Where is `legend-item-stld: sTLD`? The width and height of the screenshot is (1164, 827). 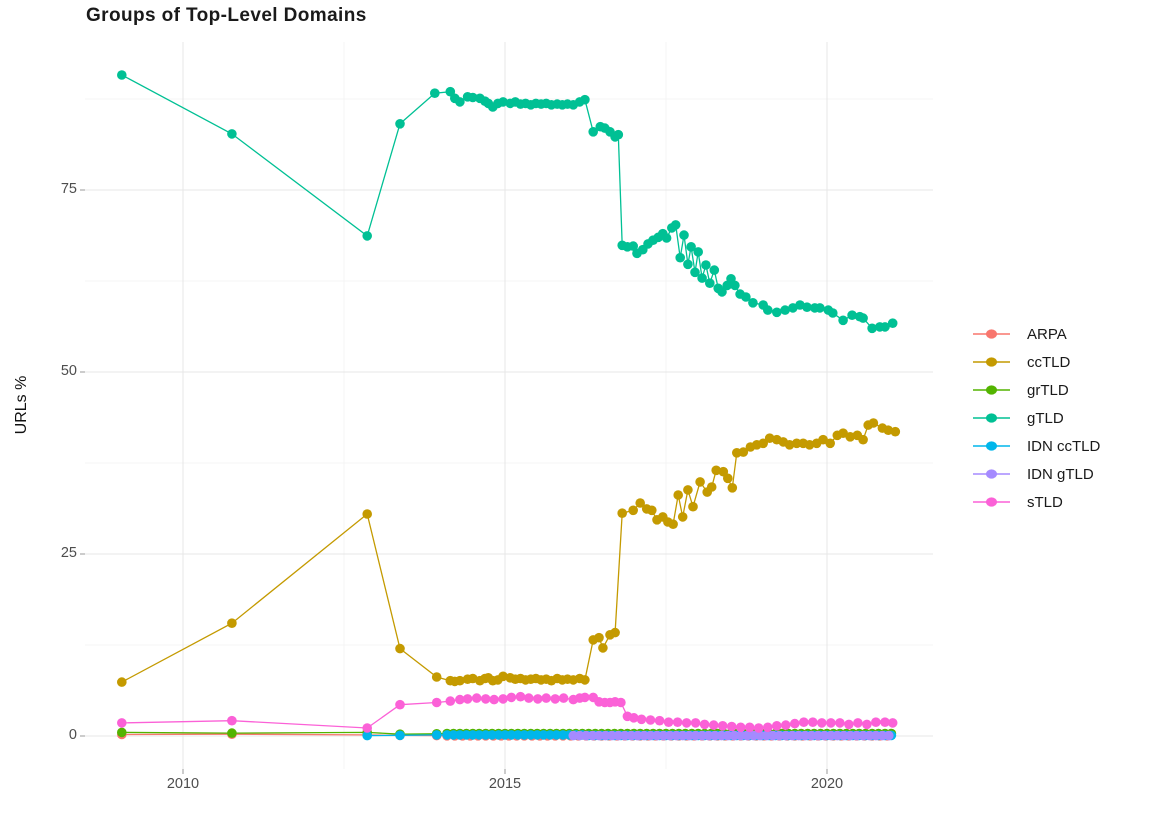 legend-item-stld: sTLD is located at coordinates (1036, 502).